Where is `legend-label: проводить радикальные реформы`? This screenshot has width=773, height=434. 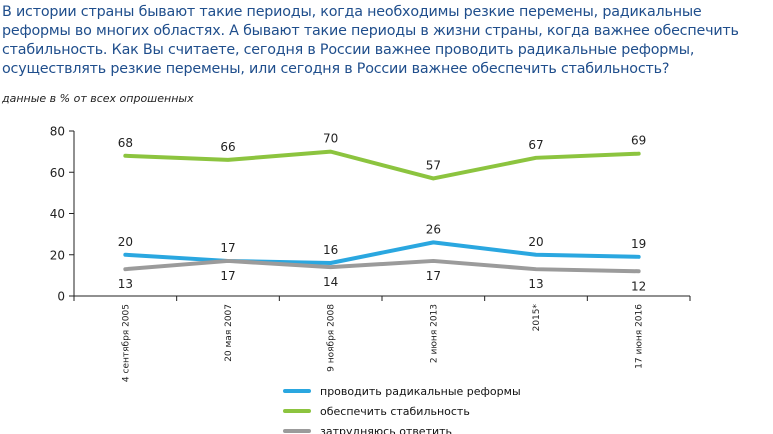
legend-label: проводить радикальные реформы is located at coordinates (420, 391).